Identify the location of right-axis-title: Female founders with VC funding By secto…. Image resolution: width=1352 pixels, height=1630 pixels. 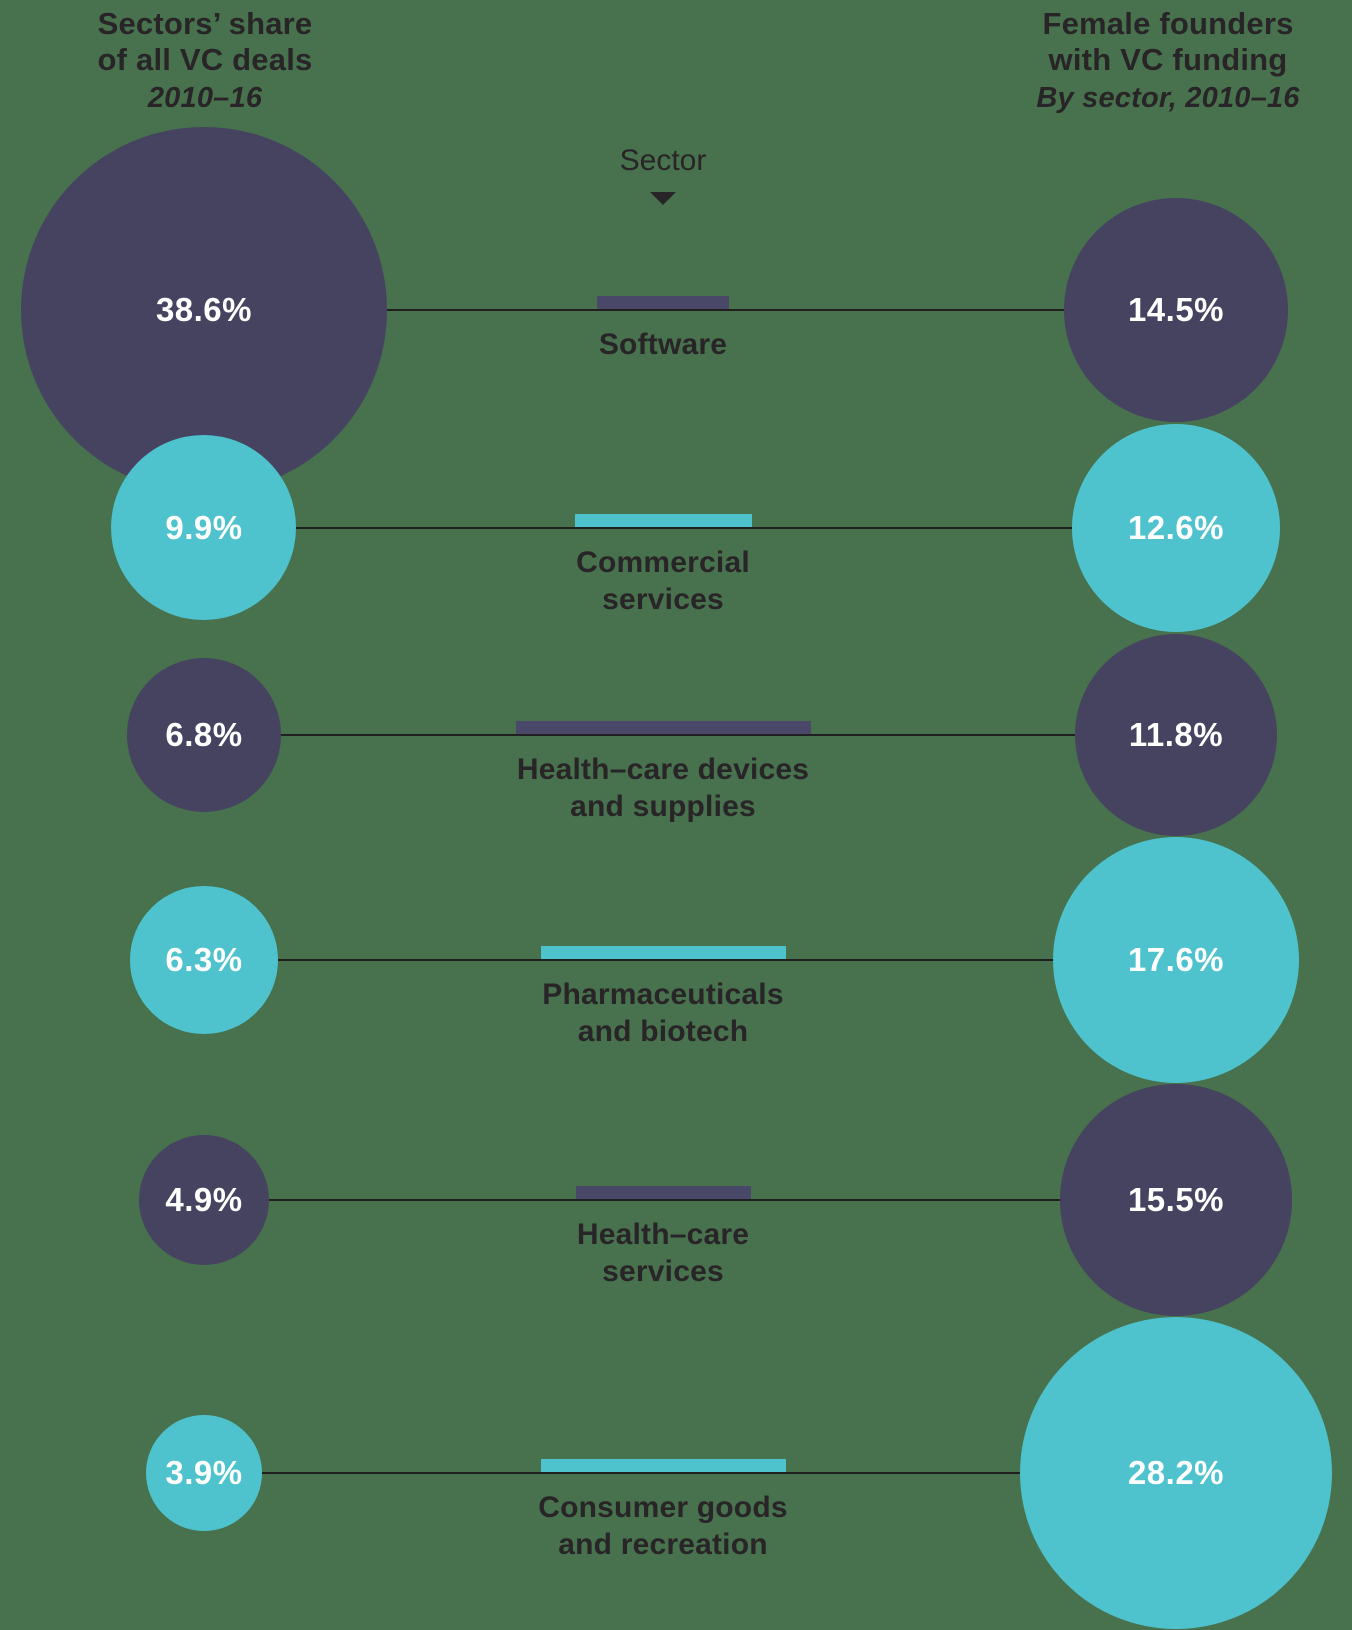
(1155, 61).